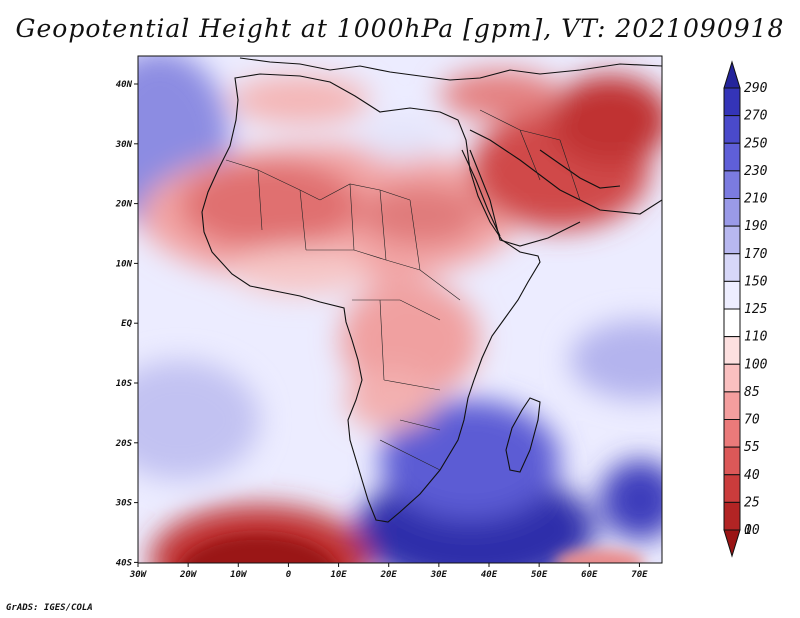  What do you see at coordinates (49, 608) in the screenshot?
I see `credit-label: GrADS: IGES/COLA` at bounding box center [49, 608].